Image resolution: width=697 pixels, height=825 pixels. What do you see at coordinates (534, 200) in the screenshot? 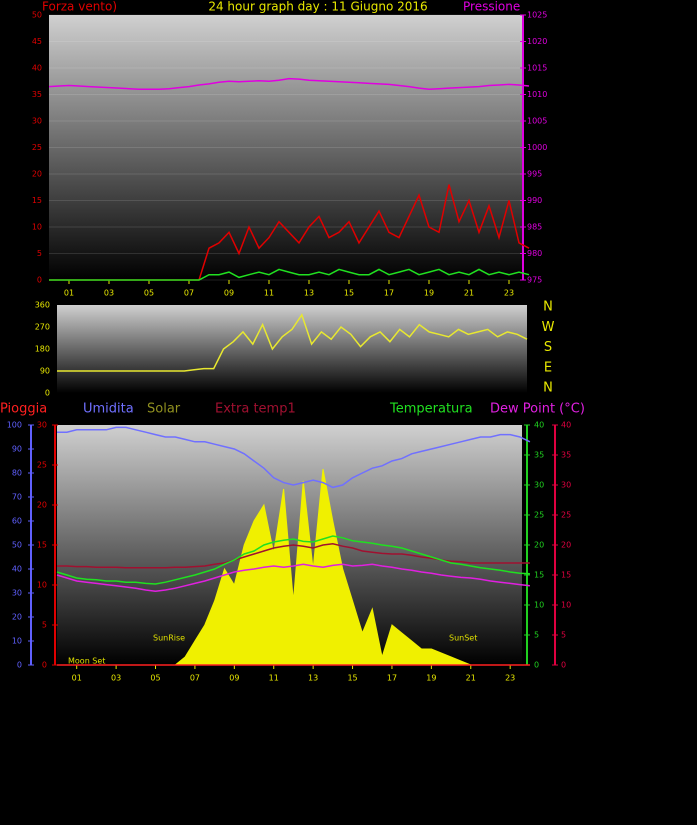
I see `y-tick-label: 990` at bounding box center [534, 200].